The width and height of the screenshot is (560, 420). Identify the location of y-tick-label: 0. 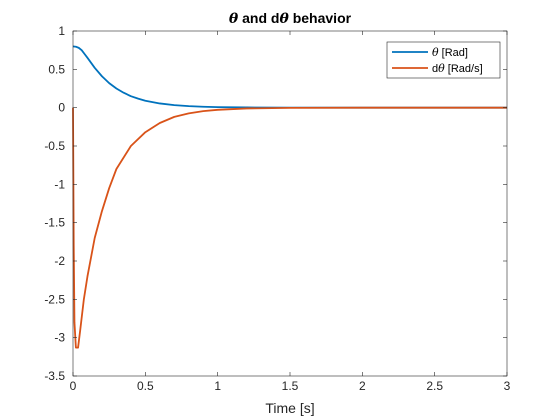
(61, 108).